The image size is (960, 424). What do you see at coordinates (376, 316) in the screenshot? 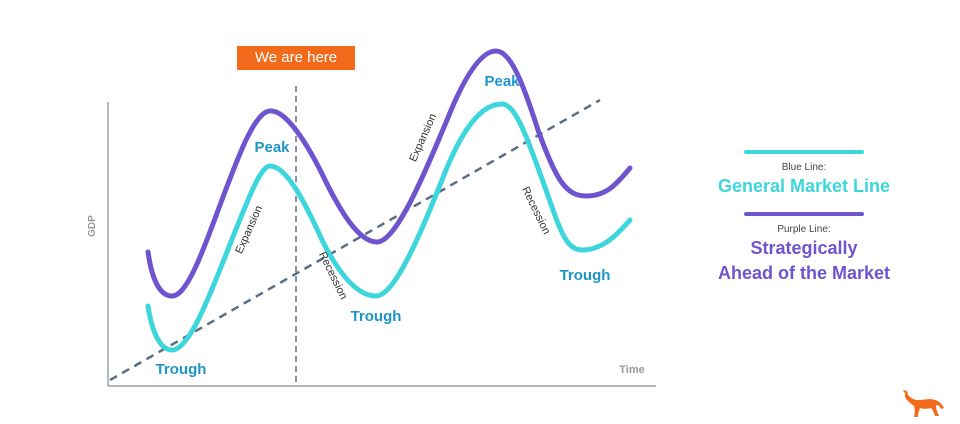
I see `trough-label-2: Trough` at bounding box center [376, 316].